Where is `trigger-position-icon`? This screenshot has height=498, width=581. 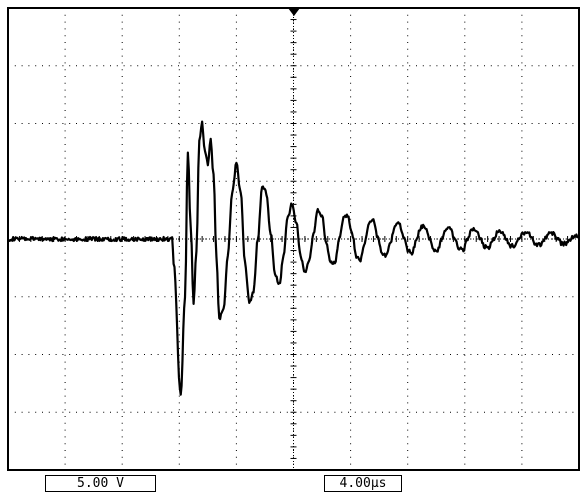 trigger-position-icon is located at coordinates (294, 12).